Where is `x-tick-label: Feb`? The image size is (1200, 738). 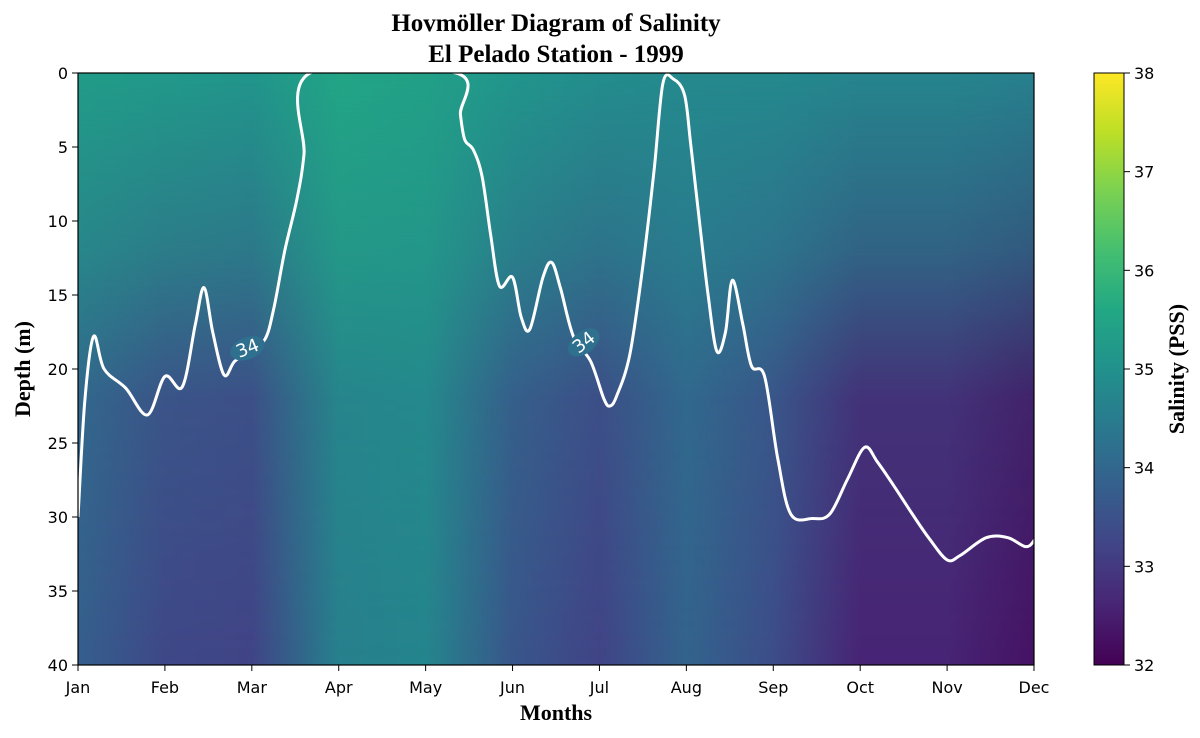
x-tick-label: Feb is located at coordinates (165, 687).